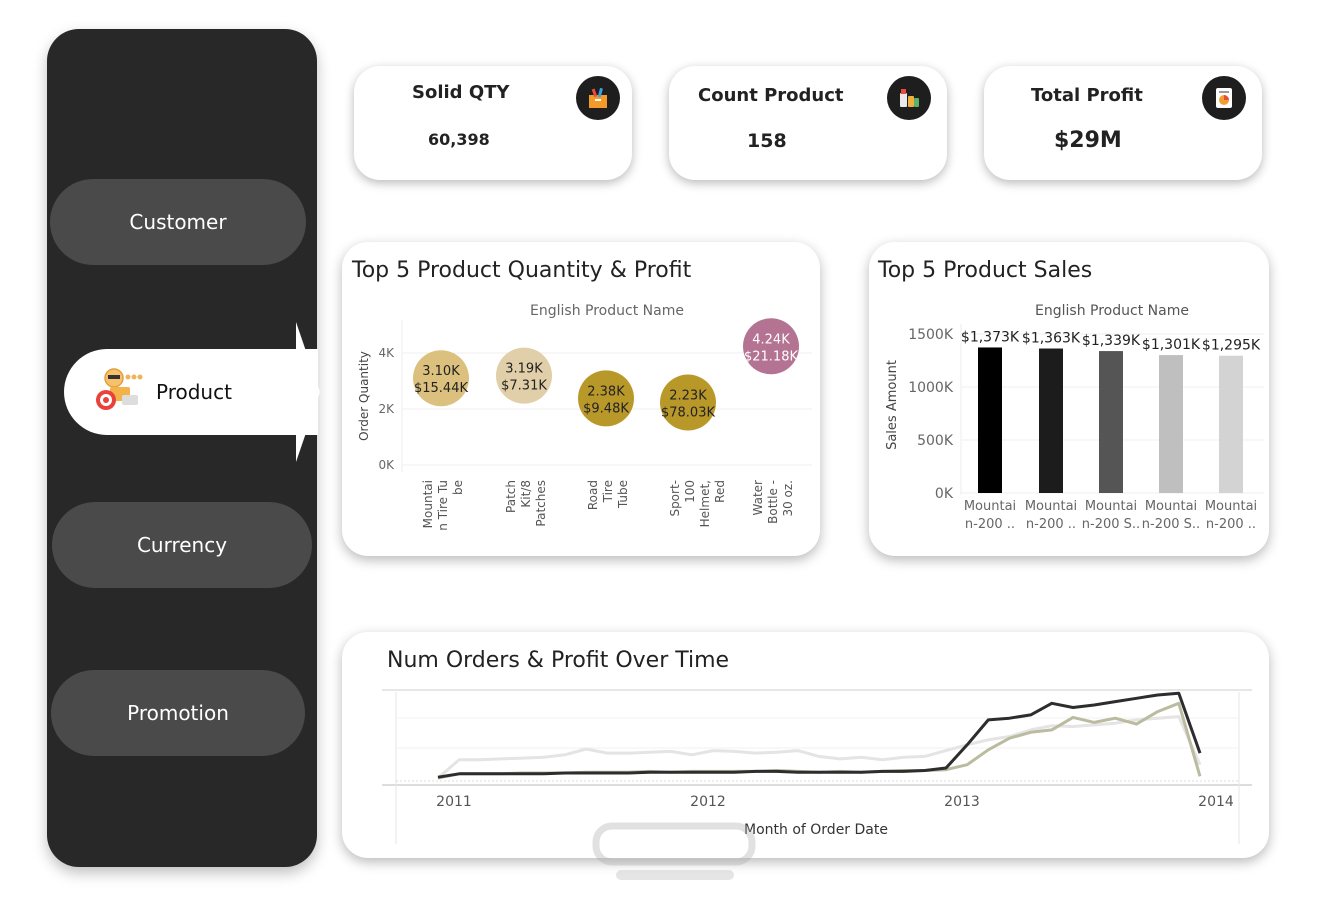 Image resolution: width=1344 pixels, height=905 pixels. I want to click on kpi-card-count-product: Count Product 158, so click(808, 123).